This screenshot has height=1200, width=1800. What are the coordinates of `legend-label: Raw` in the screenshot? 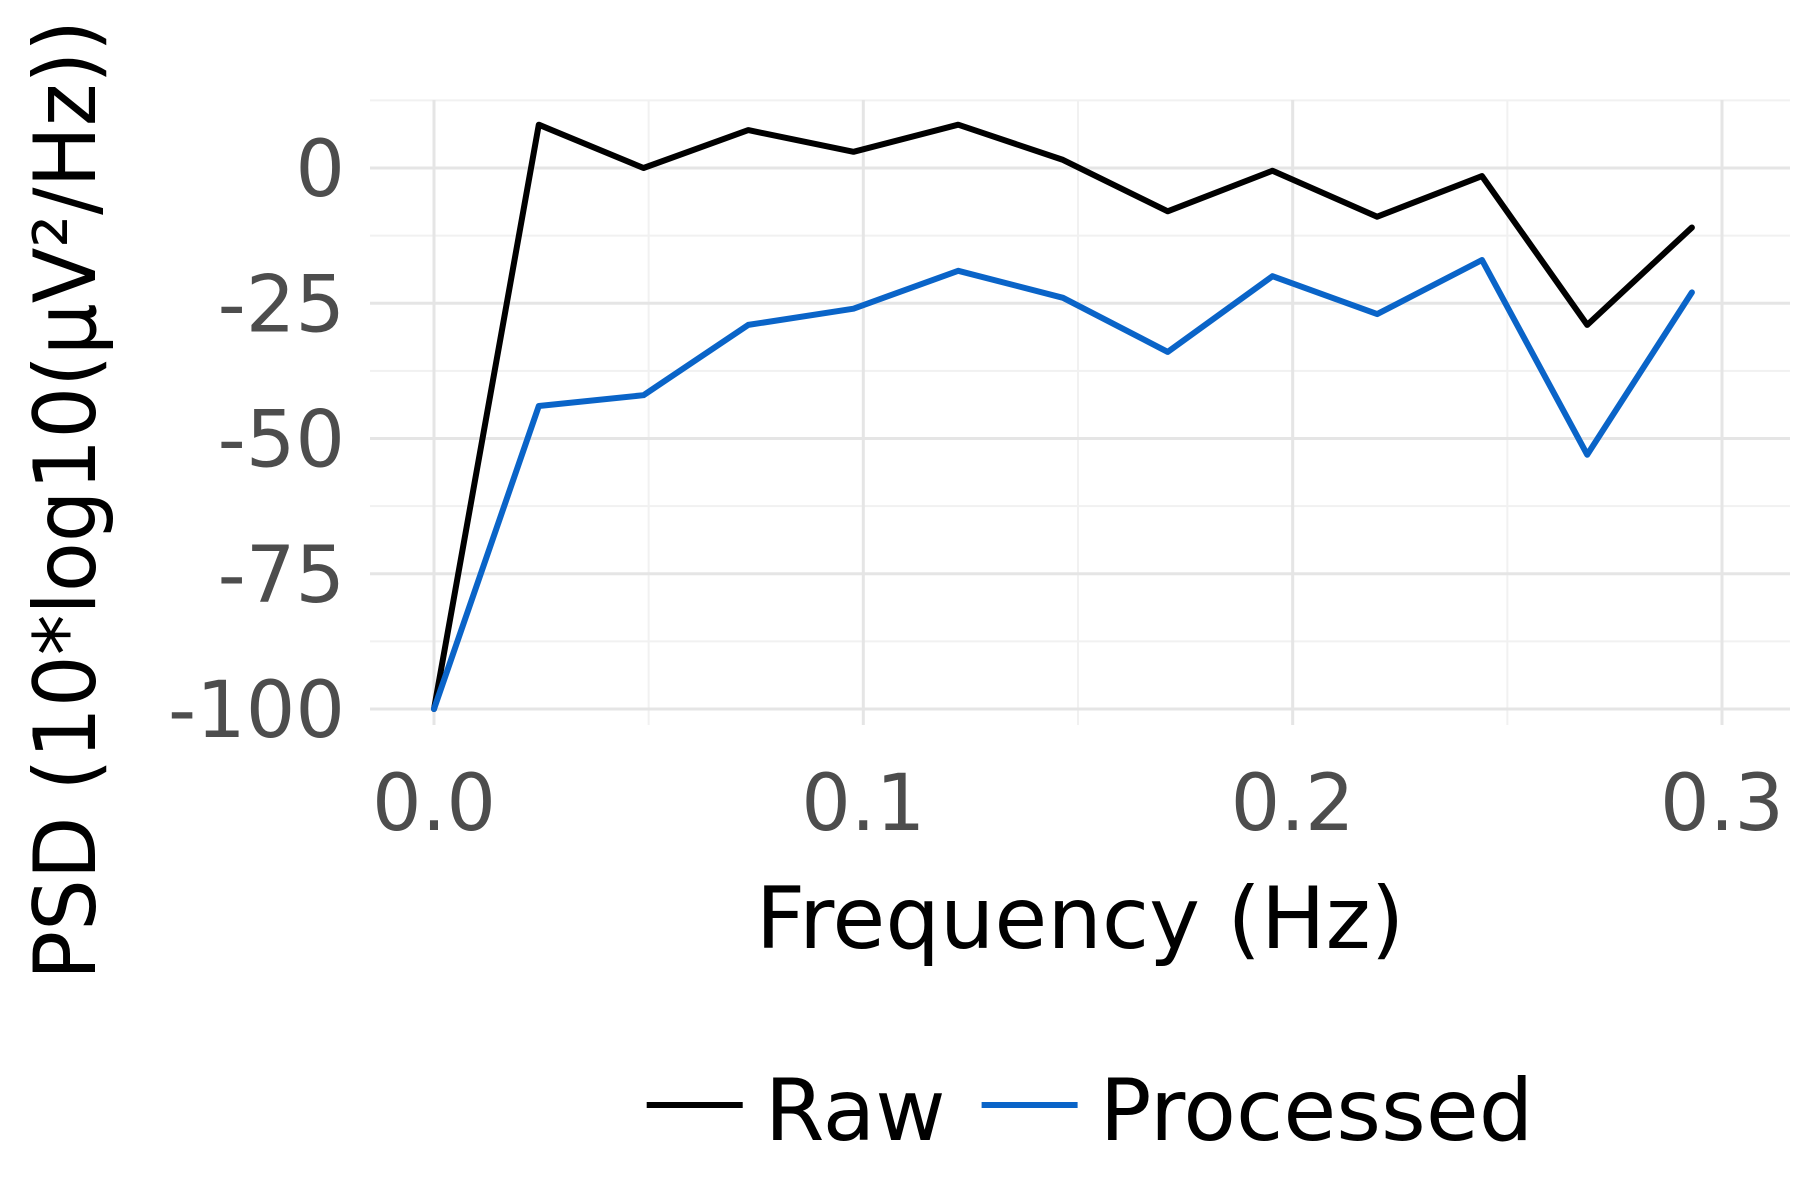 It's located at (855, 1111).